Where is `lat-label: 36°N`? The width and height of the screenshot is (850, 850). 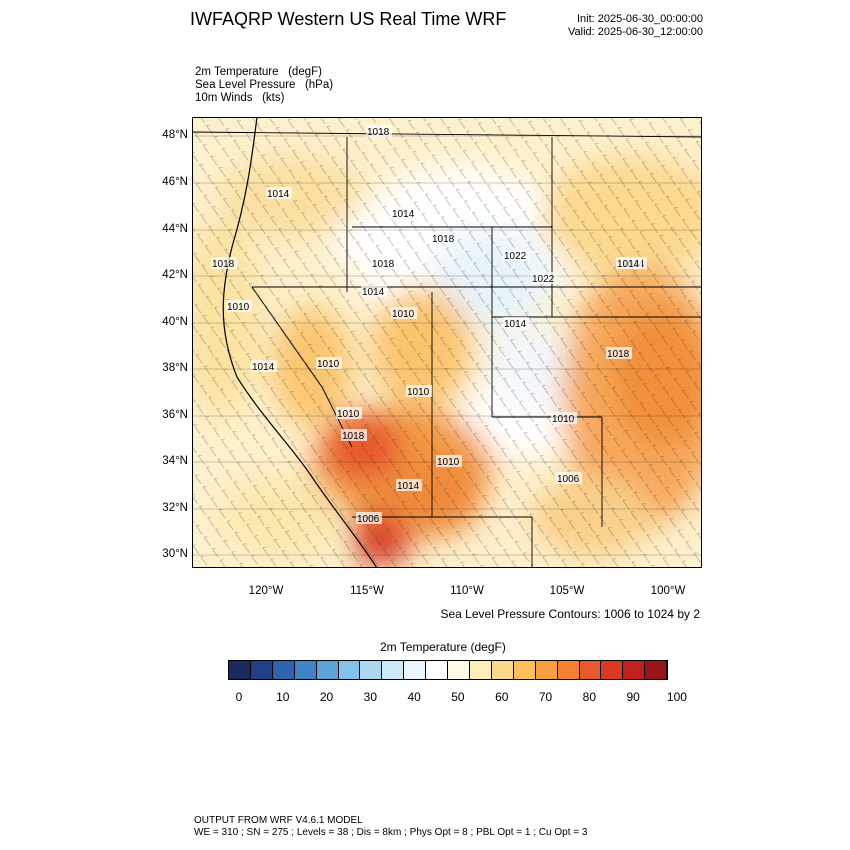 lat-label: 36°N is located at coordinates (175, 415).